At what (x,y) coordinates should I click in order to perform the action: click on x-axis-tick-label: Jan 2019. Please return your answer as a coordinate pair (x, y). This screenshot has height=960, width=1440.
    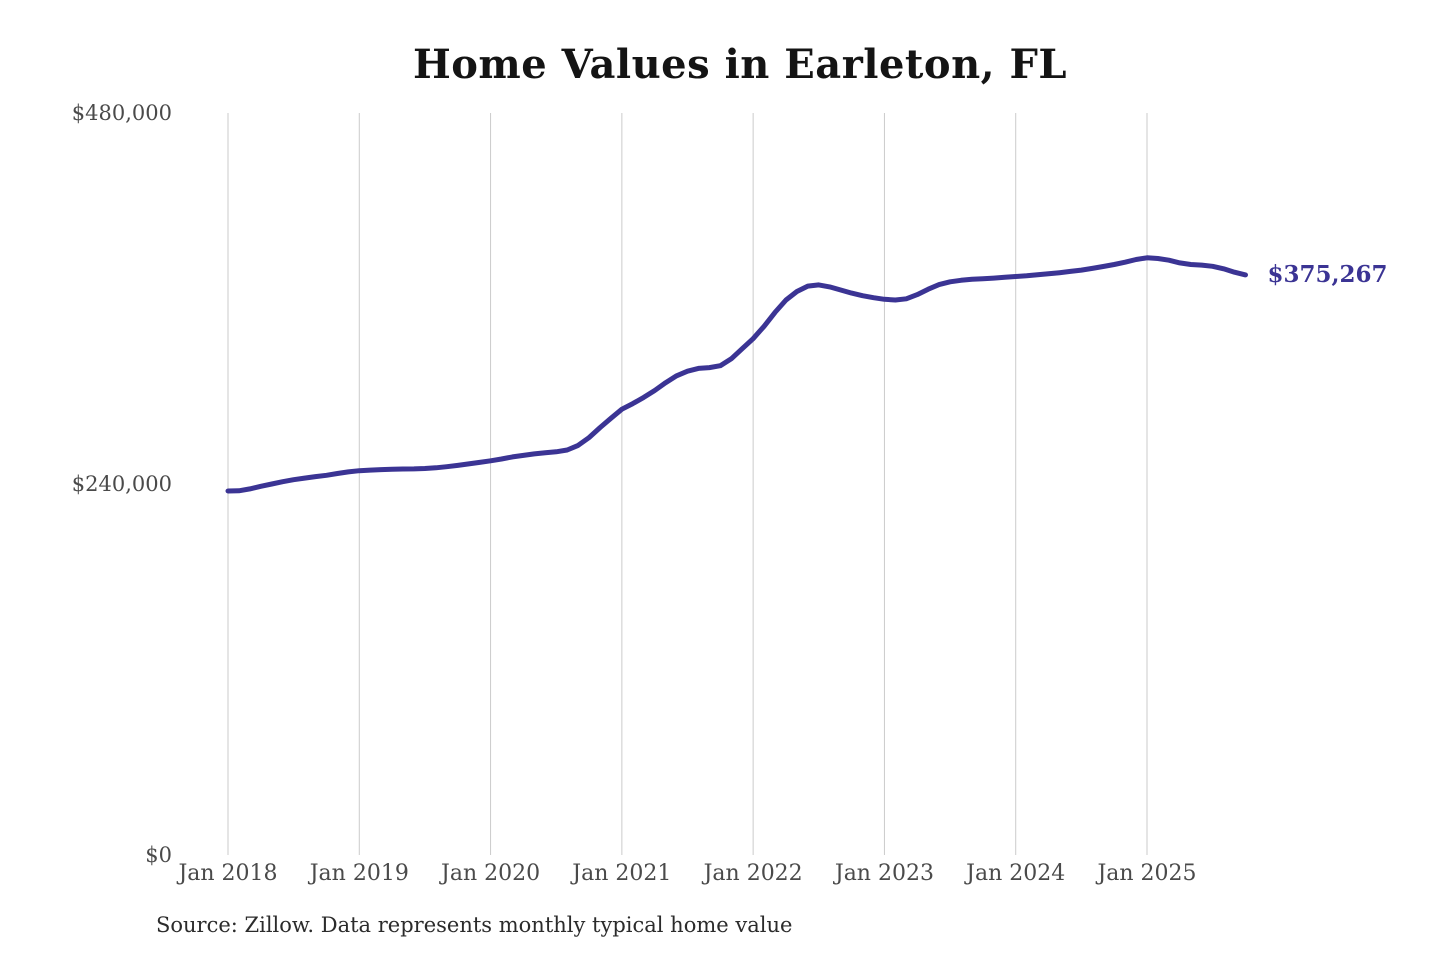
    Looking at the image, I should click on (358, 873).